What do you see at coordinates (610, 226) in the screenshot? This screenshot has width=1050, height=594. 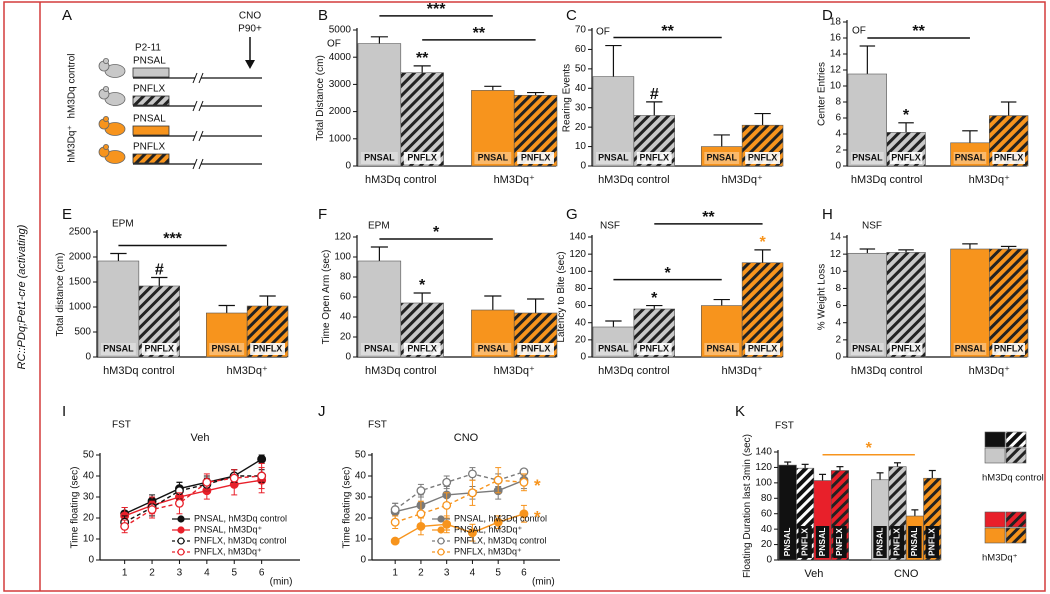 I see `test-label: NSF` at bounding box center [610, 226].